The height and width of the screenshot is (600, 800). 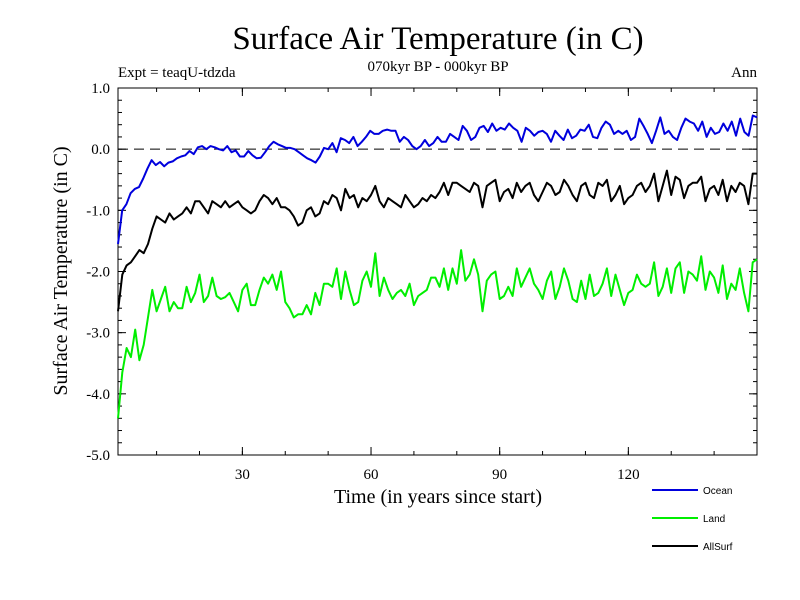 I want to click on y-tick-label: -2.0, so click(x=98, y=273).